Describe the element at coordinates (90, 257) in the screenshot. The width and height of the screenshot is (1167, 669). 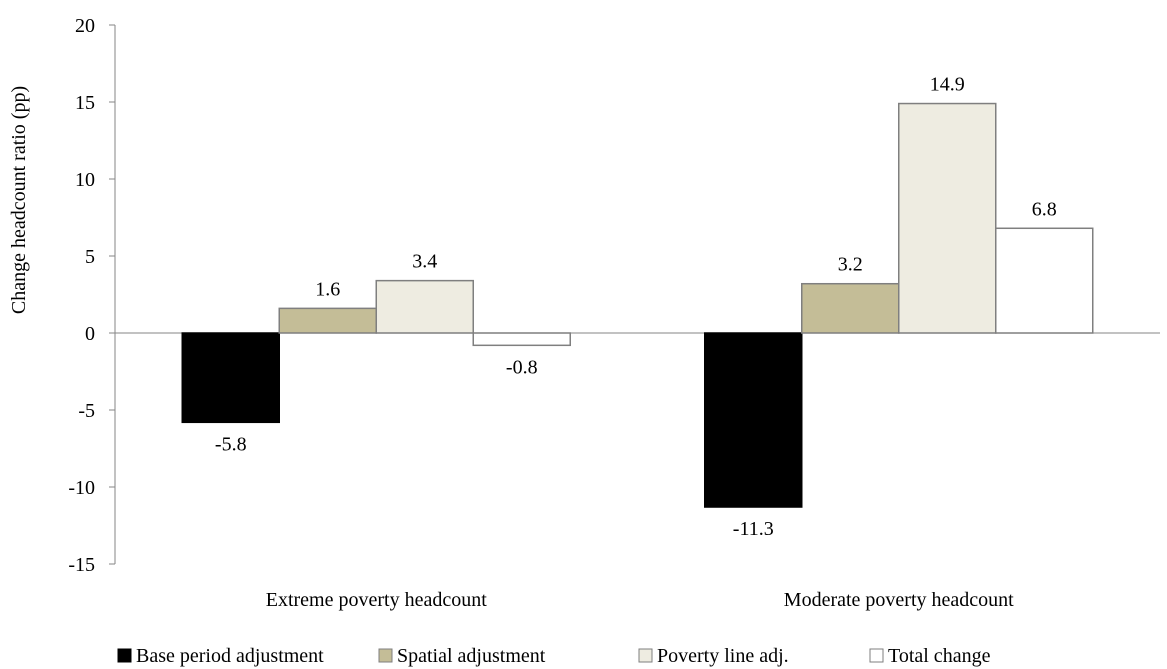
I see `y-tick-label: 5` at that location.